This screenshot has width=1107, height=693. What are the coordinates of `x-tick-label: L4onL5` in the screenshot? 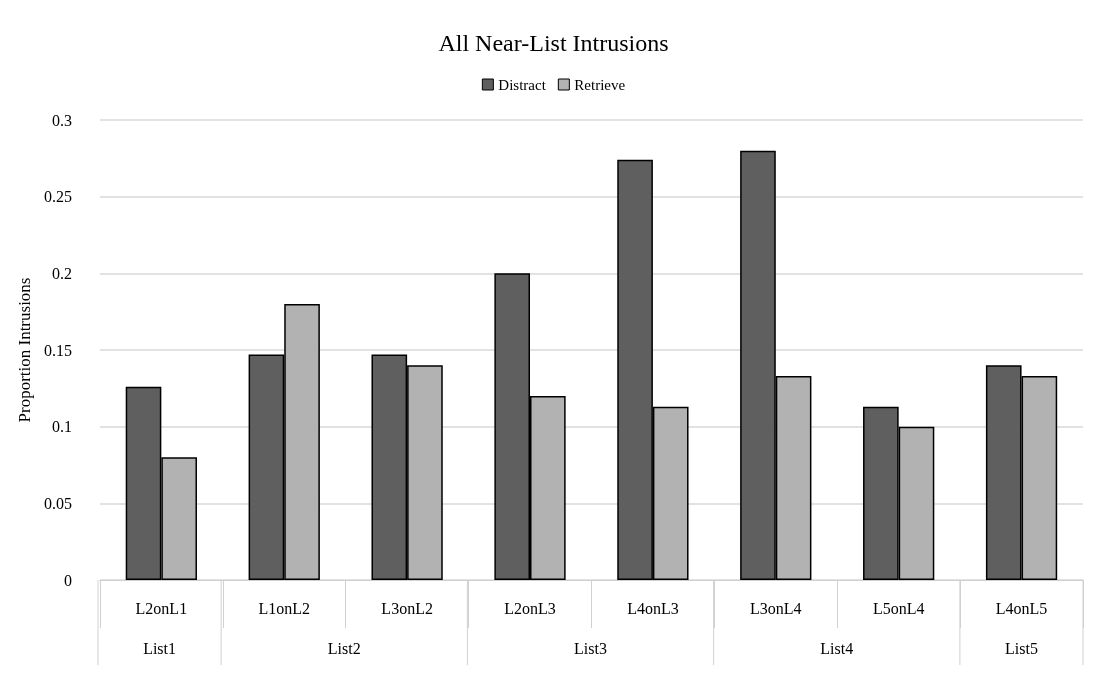 It's located at (1021, 608).